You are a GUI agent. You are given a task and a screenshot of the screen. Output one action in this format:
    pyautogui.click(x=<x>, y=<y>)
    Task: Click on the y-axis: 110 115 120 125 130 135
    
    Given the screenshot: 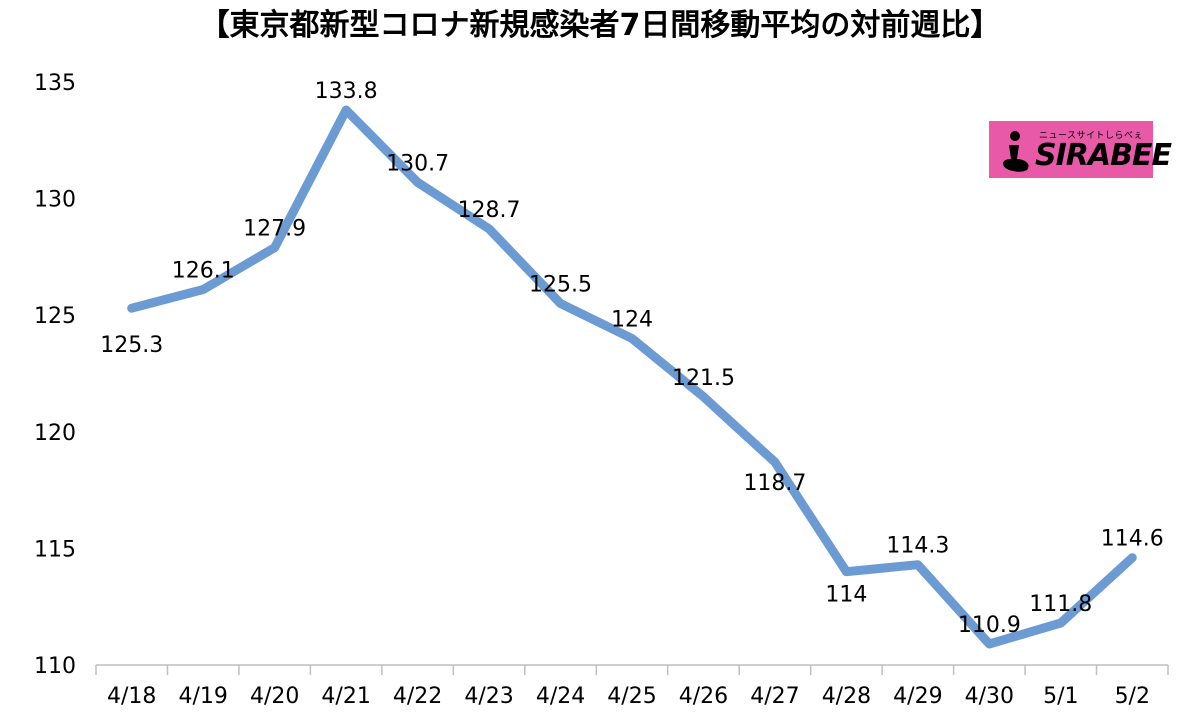 What is the action you would take?
    pyautogui.click(x=55, y=375)
    